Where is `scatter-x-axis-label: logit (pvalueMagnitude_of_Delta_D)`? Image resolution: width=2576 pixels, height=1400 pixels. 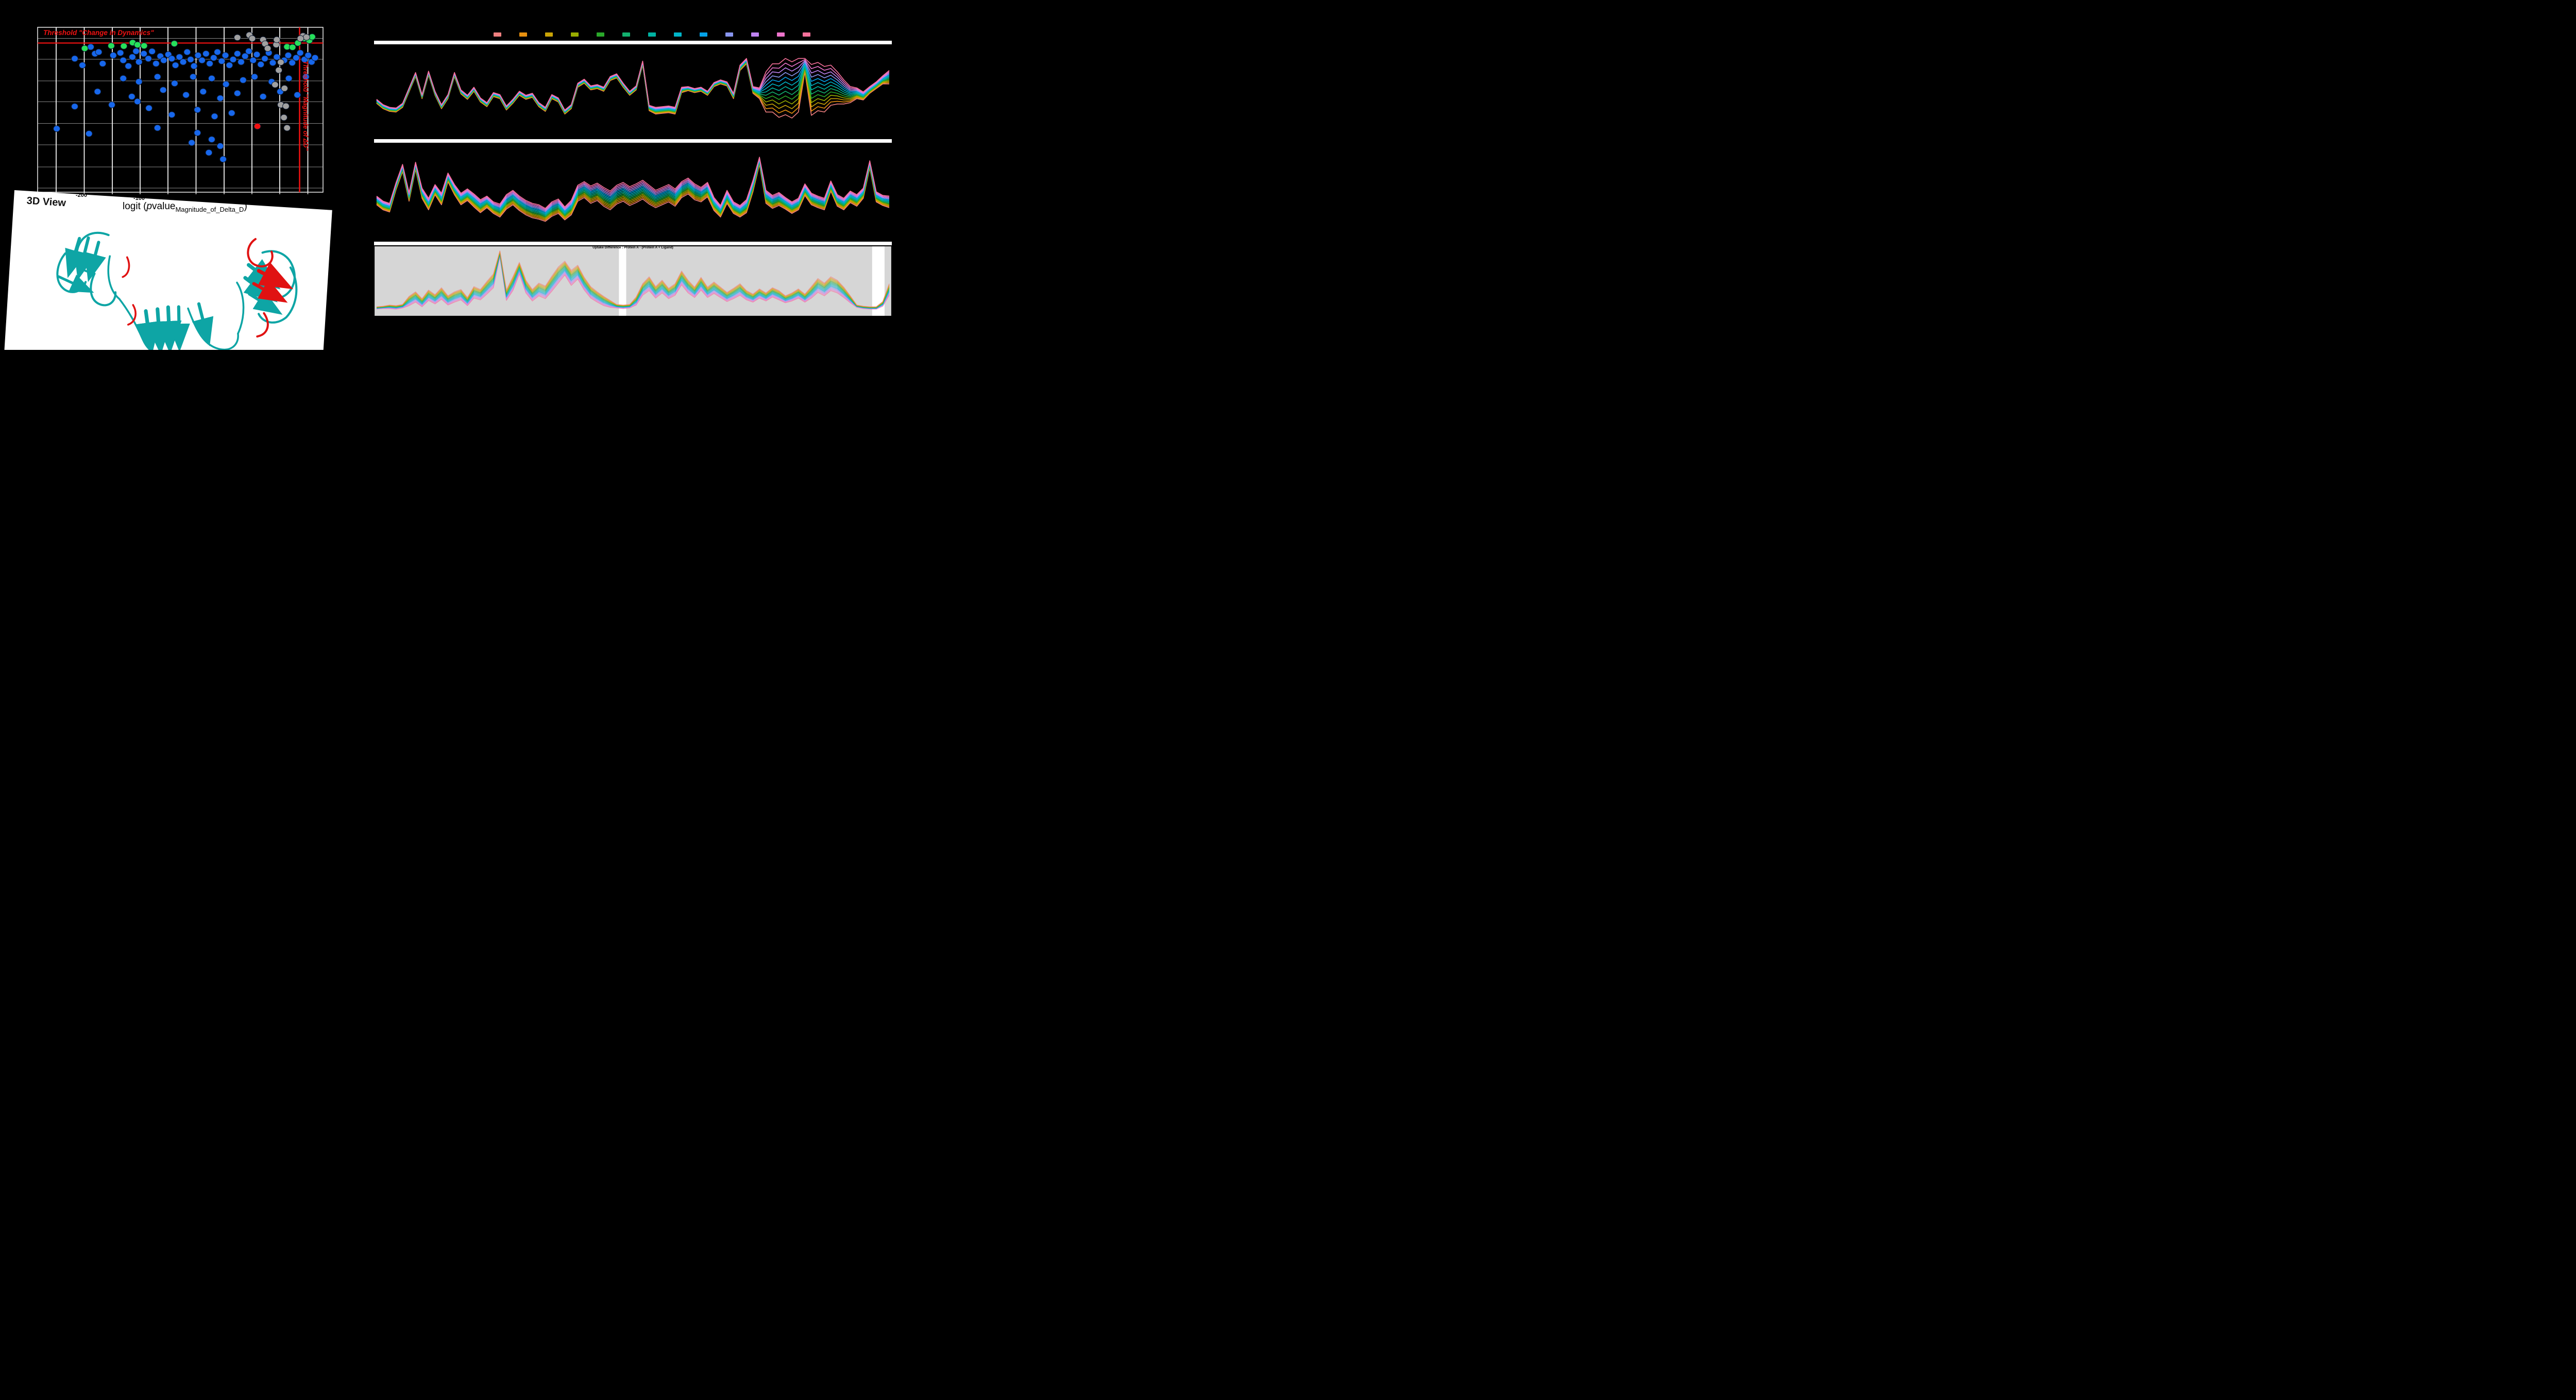 scatter-x-axis-label: logit (pvalueMagnitude_of_Delta_D) is located at coordinates (185, 207).